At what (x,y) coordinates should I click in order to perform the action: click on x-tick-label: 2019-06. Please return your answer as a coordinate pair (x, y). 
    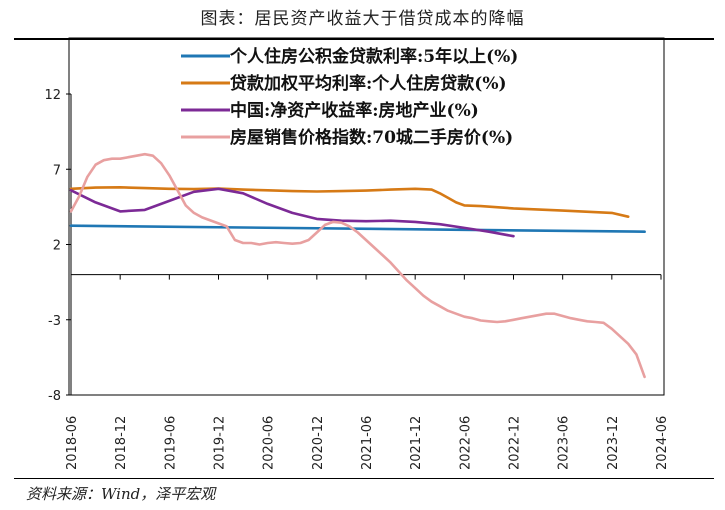
    Looking at the image, I should click on (170, 443).